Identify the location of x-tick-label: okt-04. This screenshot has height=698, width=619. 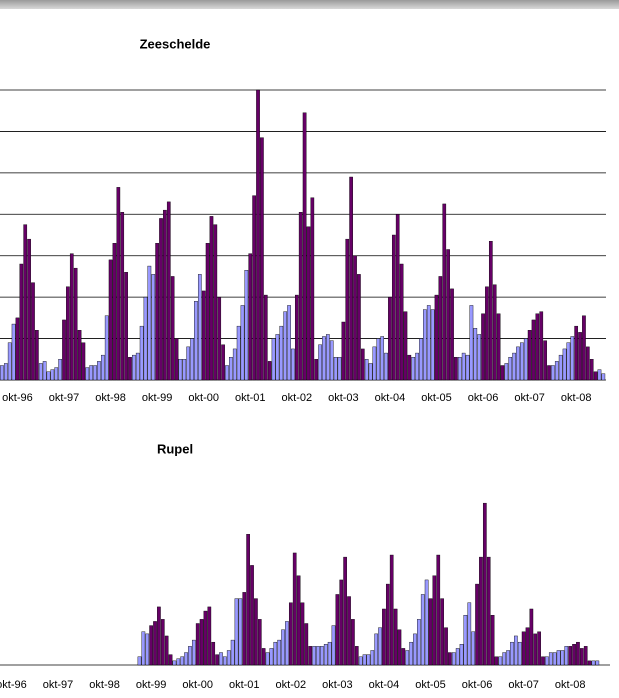
(390, 398).